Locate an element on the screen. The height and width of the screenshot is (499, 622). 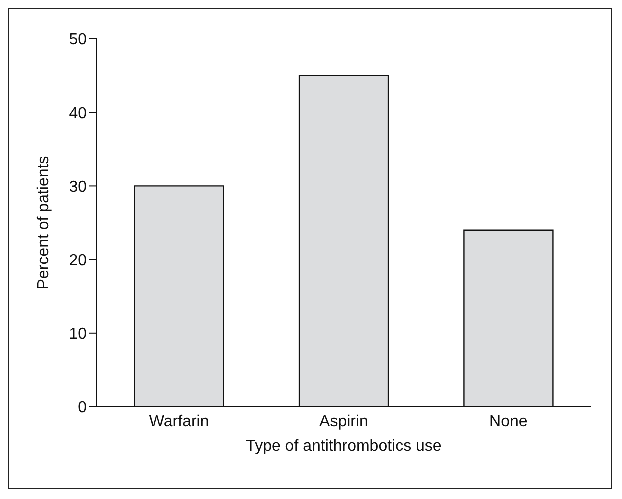
x-tick-label: Aspirin is located at coordinates (344, 421).